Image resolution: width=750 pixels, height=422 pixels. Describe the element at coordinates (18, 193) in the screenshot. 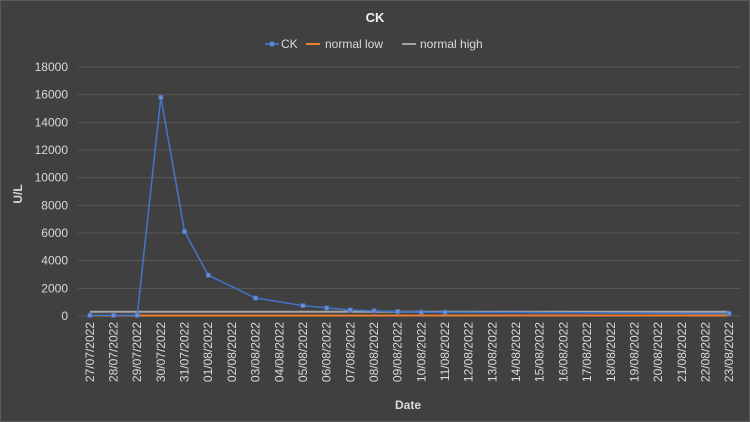

I see `y-axis-title: U/L` at that location.